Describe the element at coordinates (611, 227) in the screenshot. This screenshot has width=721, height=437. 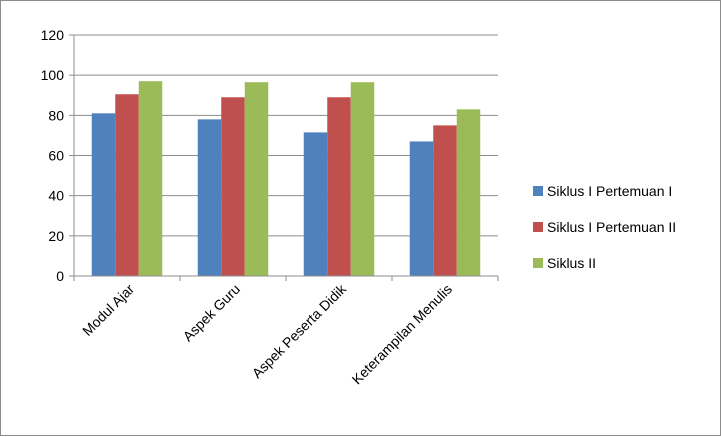
I see `legend-label-2: Siklus I Pertemuan II` at that location.